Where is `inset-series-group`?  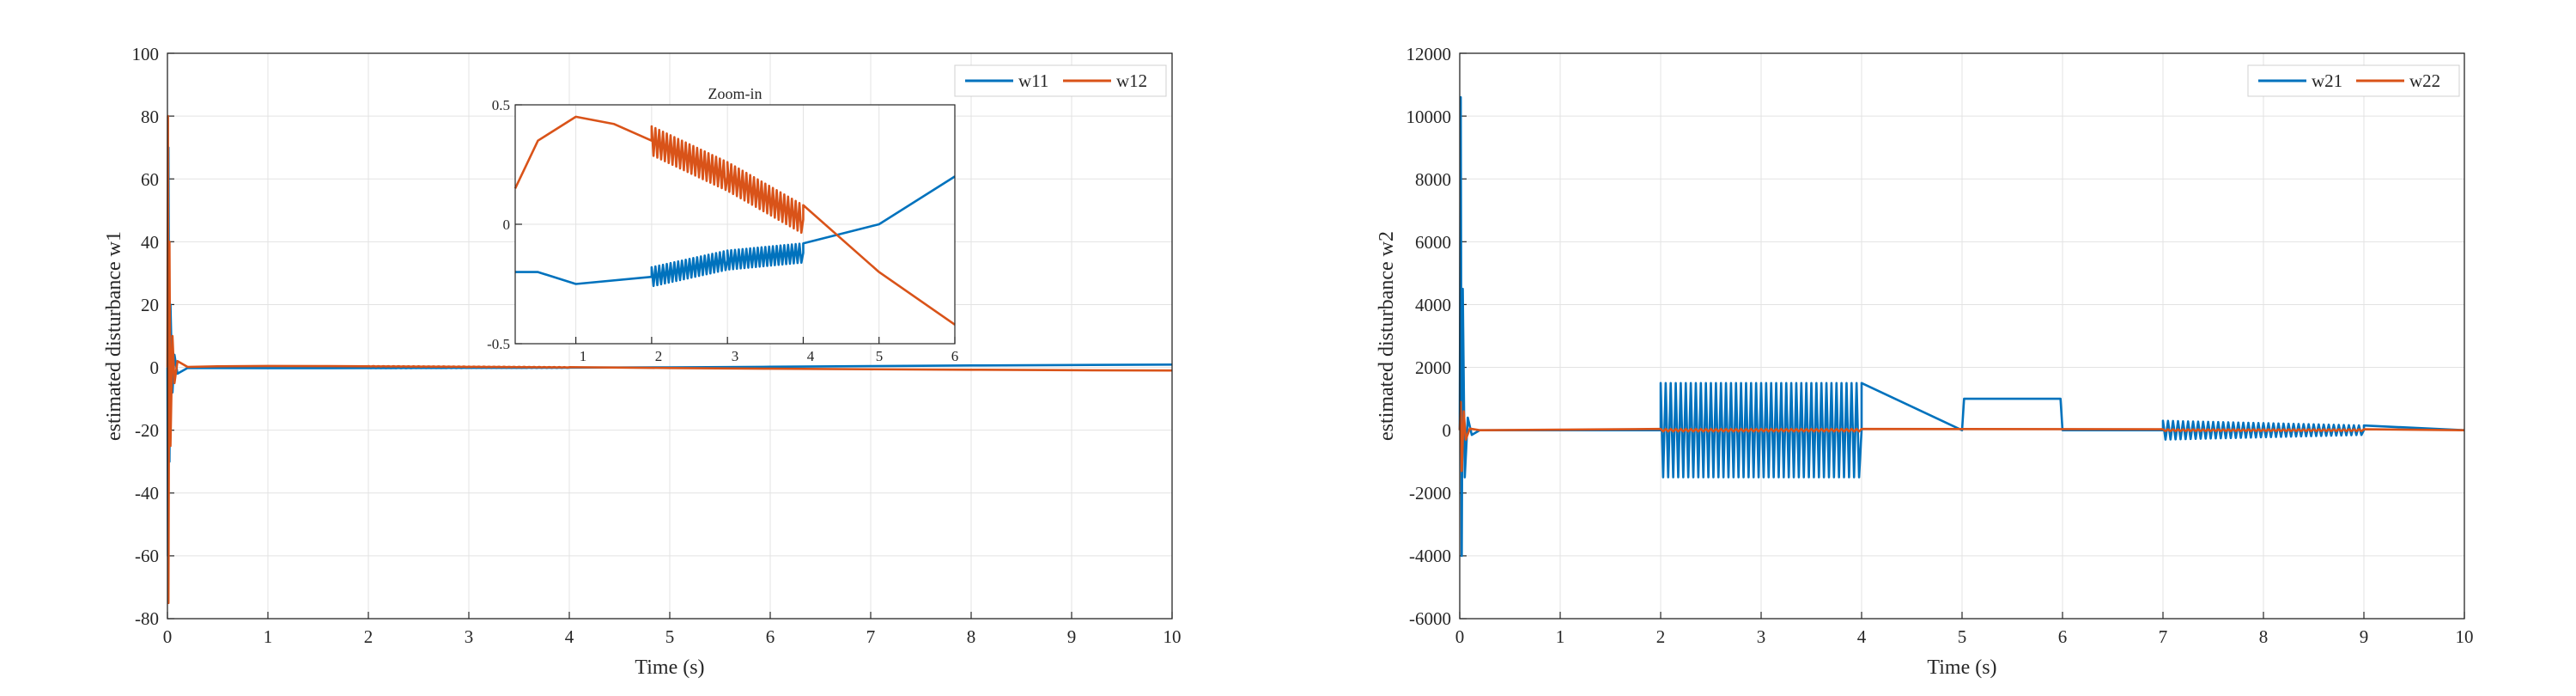 inset-series-group is located at coordinates (735, 220).